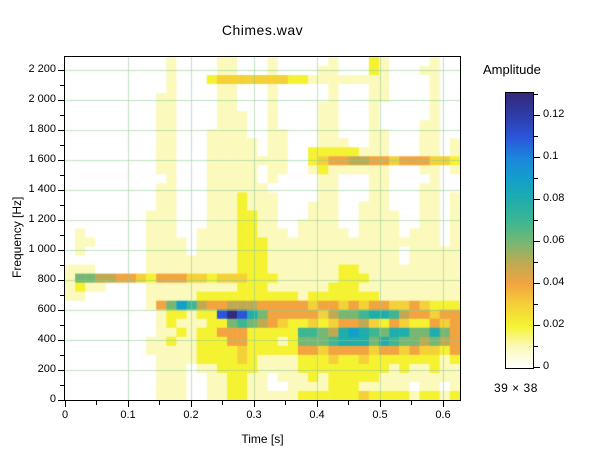 The image size is (610, 460). I want to click on y-tick-label: 1 000, so click(42, 249).